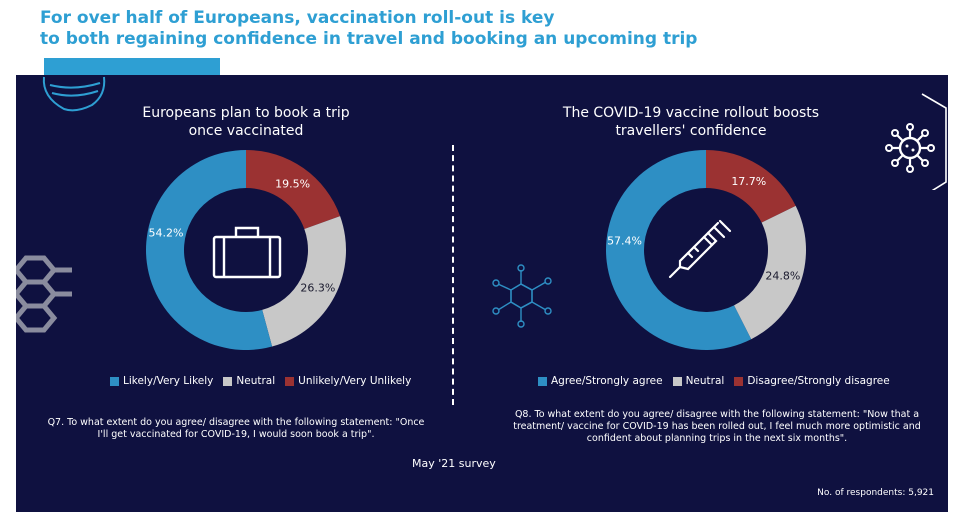  What do you see at coordinates (317, 287) in the screenshot?
I see `data-label: 26.3%` at bounding box center [317, 287].